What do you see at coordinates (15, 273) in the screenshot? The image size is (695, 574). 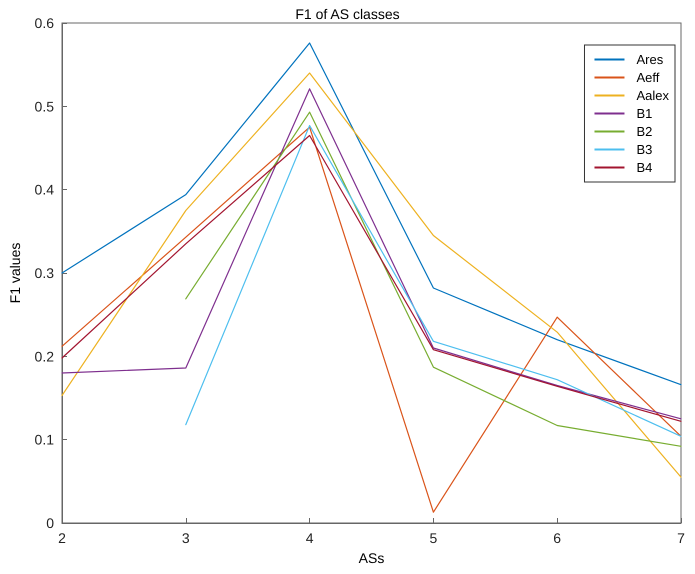 I see `y-axis-title: F1 values` at bounding box center [15, 273].